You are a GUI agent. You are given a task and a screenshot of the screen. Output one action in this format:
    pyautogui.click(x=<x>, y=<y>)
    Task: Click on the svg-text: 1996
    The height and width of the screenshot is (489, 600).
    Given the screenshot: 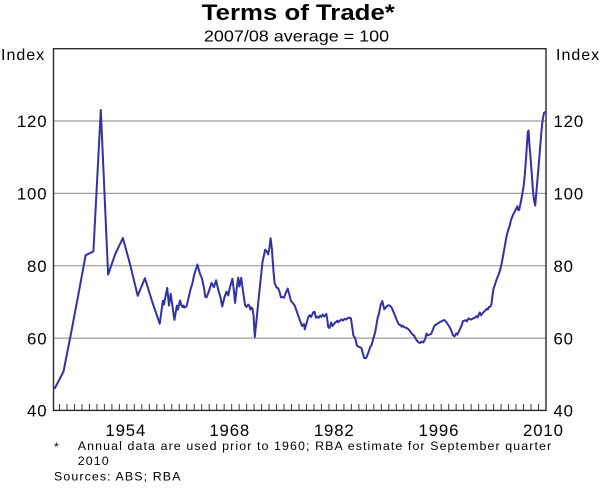 What is the action you would take?
    pyautogui.click(x=439, y=430)
    